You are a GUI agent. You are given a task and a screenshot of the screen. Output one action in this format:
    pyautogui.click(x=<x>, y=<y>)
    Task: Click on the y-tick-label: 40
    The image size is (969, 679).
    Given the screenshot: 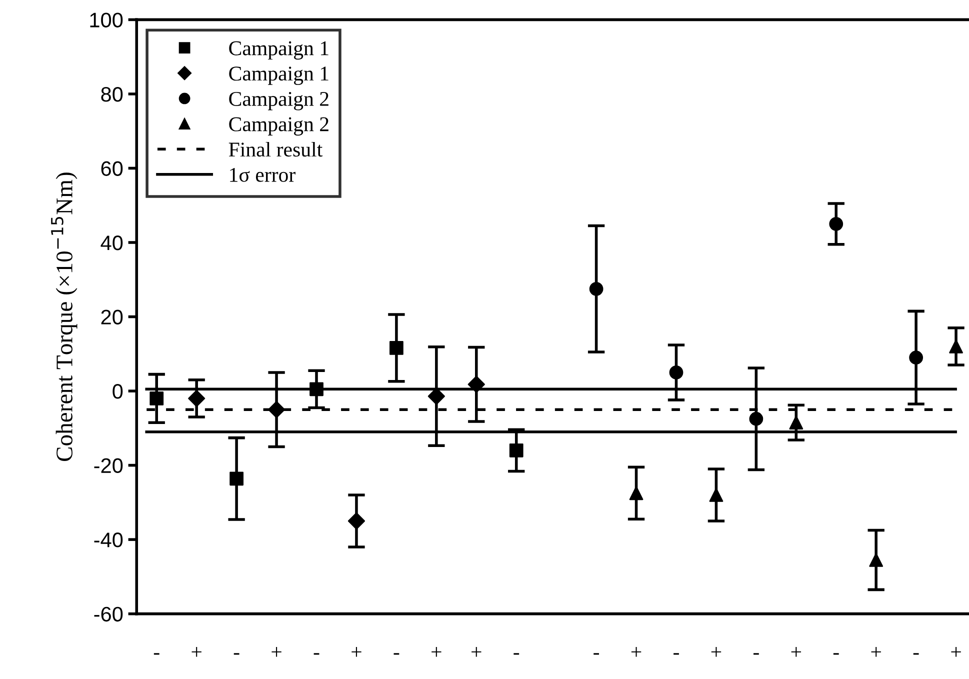 What is the action you would take?
    pyautogui.click(x=111, y=242)
    